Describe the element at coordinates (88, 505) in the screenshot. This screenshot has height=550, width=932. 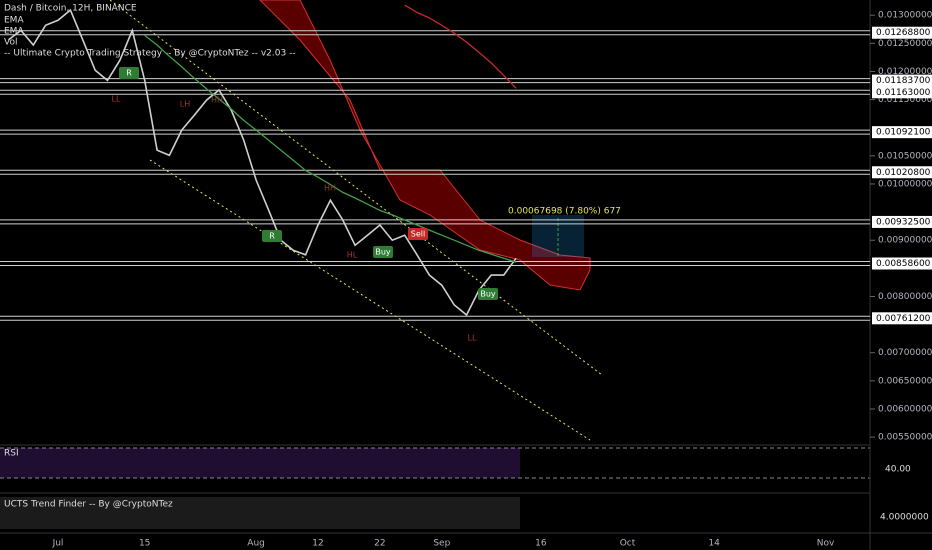
I see `pane-title: UCTS Trend Finder -- By @CryptoNTez` at that location.